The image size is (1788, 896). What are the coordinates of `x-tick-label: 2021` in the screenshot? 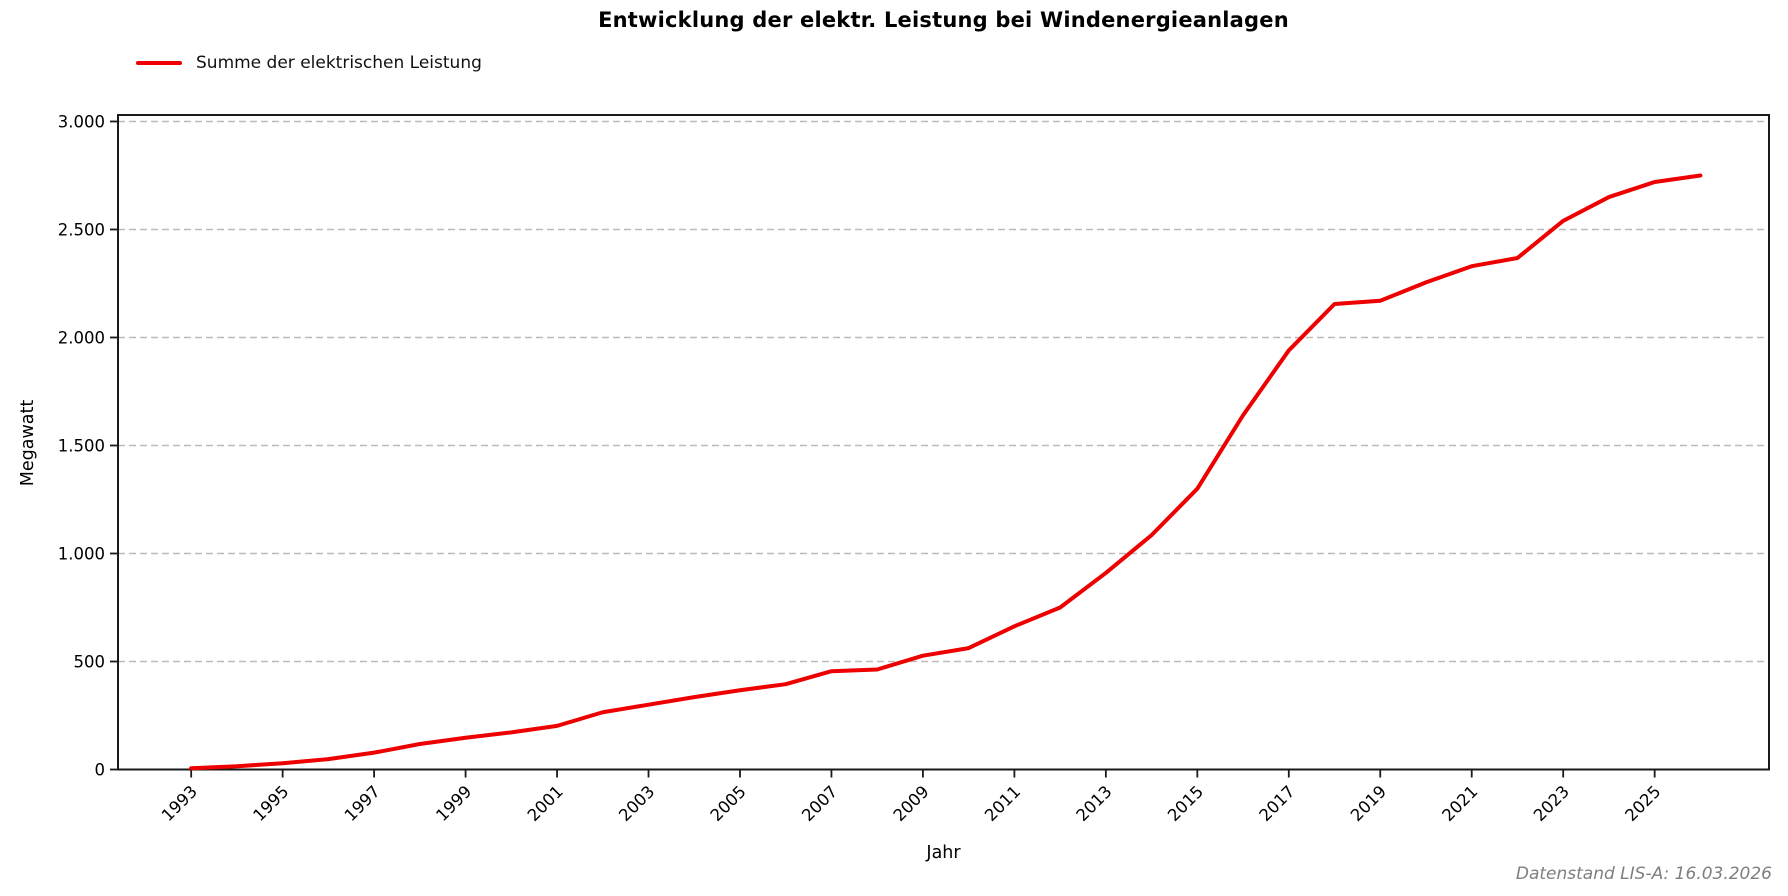 It's located at (1459, 803).